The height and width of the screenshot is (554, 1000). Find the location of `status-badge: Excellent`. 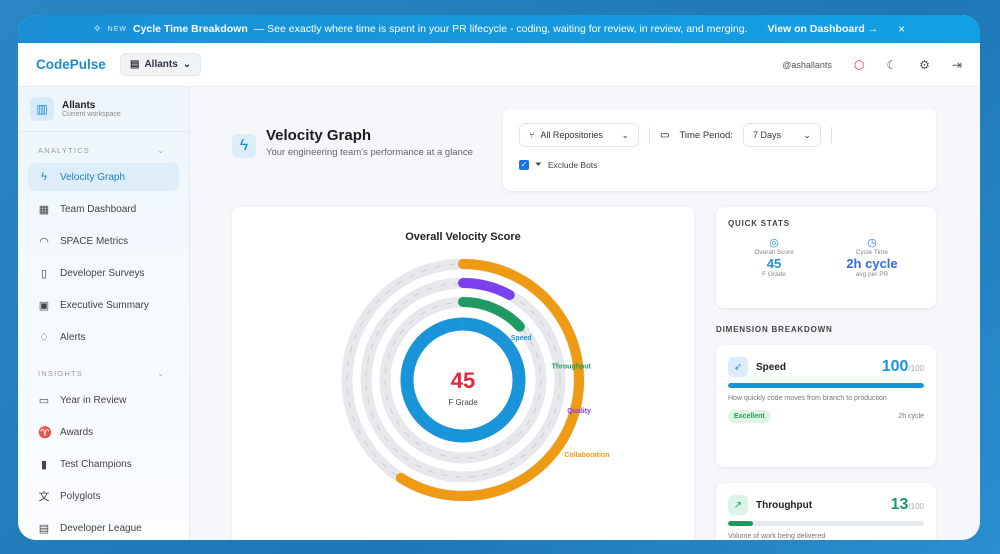

status-badge: Excellent is located at coordinates (749, 416).